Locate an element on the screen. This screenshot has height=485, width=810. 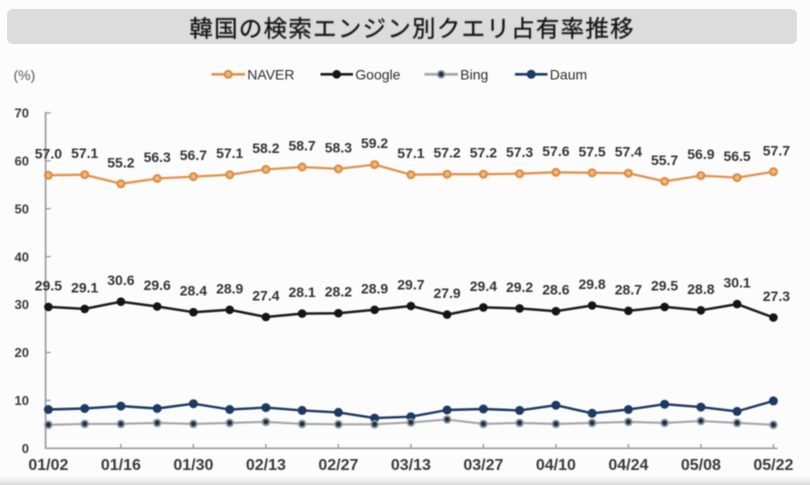
svg-text: 28.4 is located at coordinates (193, 291).